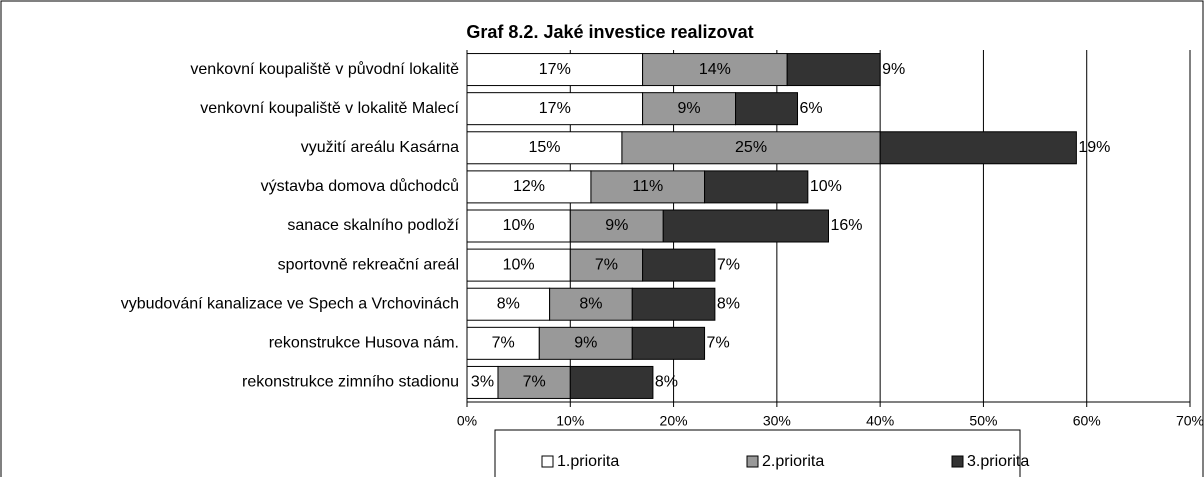 This screenshot has width=1204, height=477. I want to click on data-label: 15%, so click(544, 147).